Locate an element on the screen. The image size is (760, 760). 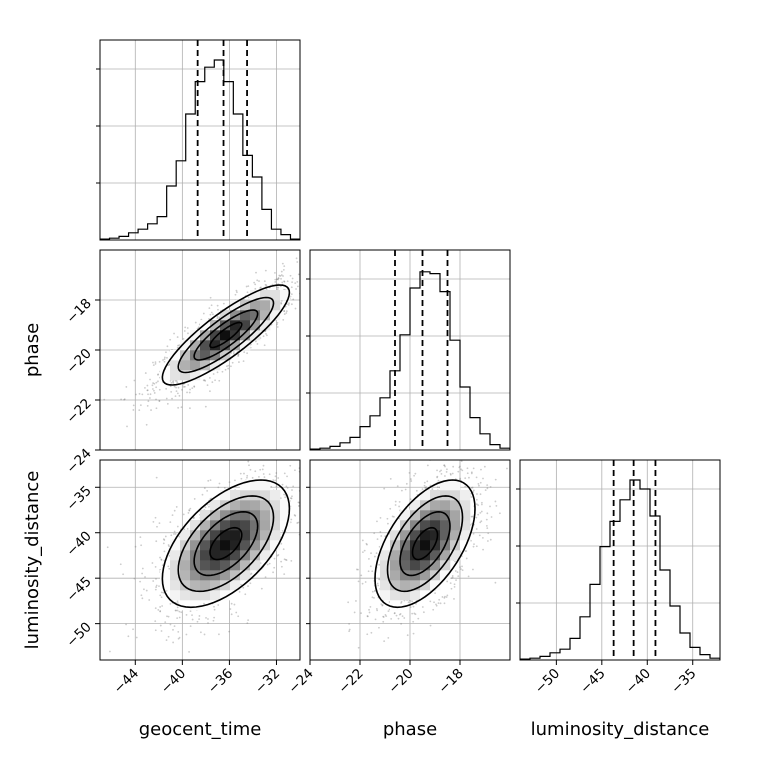
histogram-geocent_time is located at coordinates (200, 149).